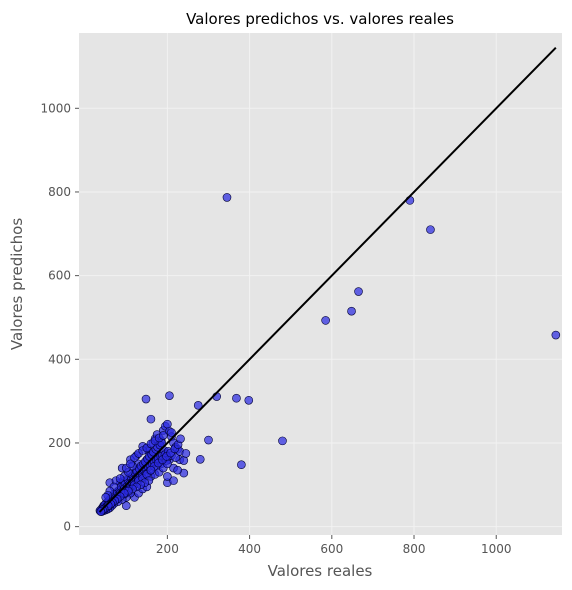 Image resolution: width=572 pixels, height=590 pixels. I want to click on y-tick-label: 600, so click(59, 276).